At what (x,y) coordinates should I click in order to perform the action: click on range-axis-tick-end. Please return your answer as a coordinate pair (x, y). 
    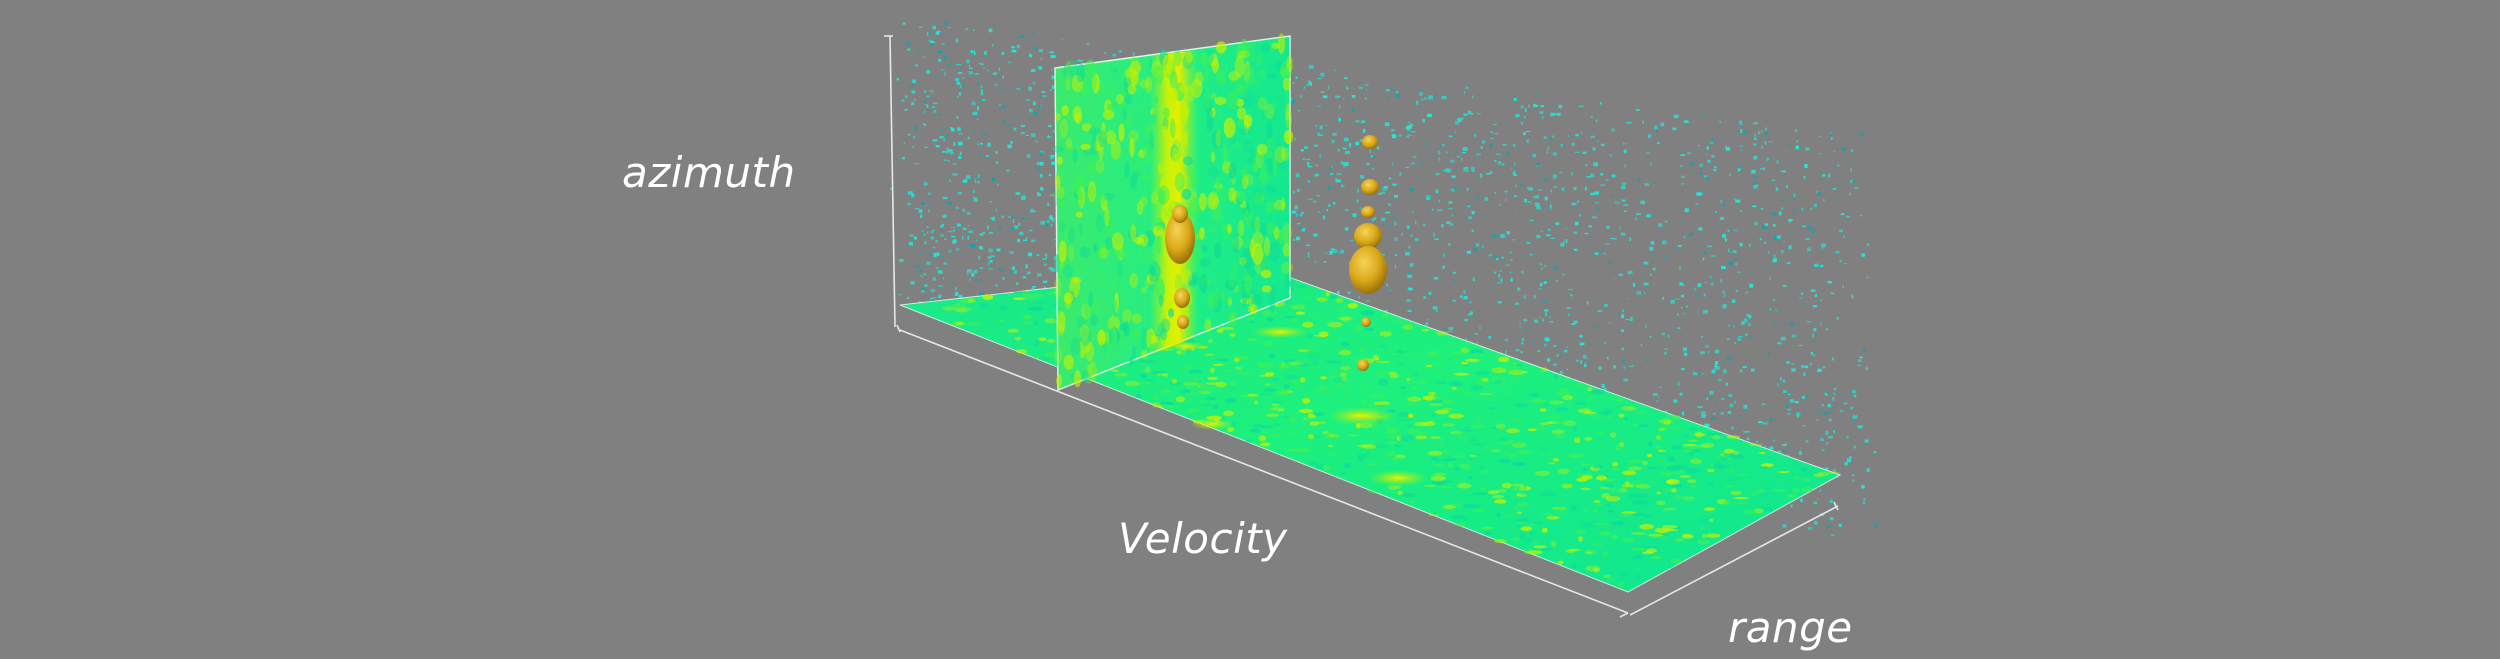
    Looking at the image, I should click on (1836, 506).